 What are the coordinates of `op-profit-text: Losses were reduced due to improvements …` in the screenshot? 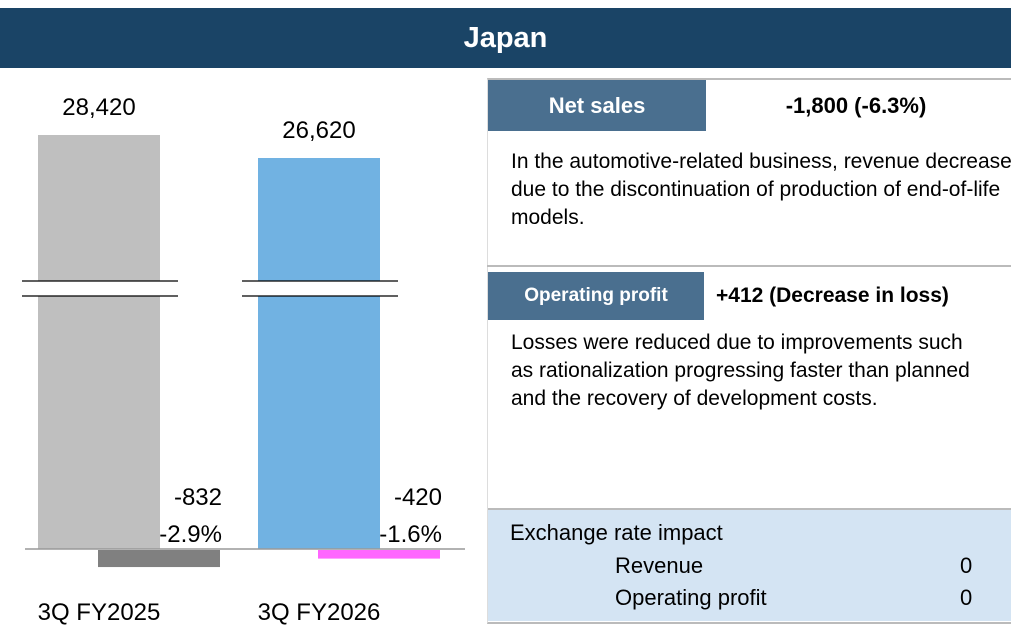 It's located at (740, 370).